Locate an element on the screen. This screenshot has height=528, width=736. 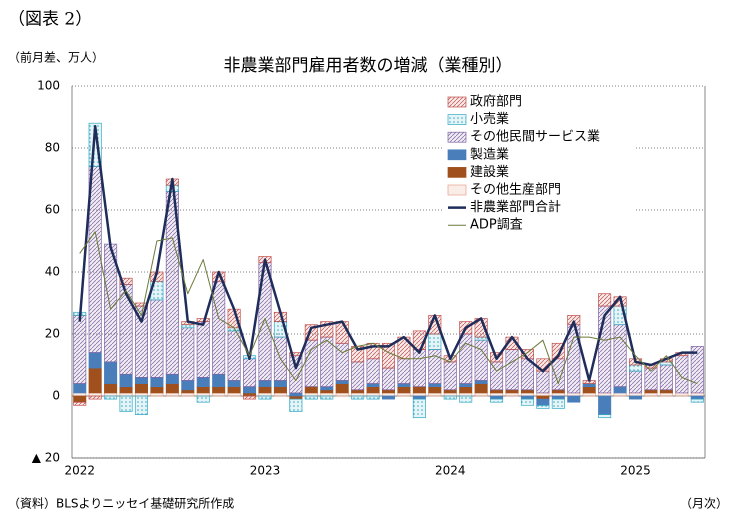
y-axis-label: （前月差、万人） is located at coordinates (56, 57).